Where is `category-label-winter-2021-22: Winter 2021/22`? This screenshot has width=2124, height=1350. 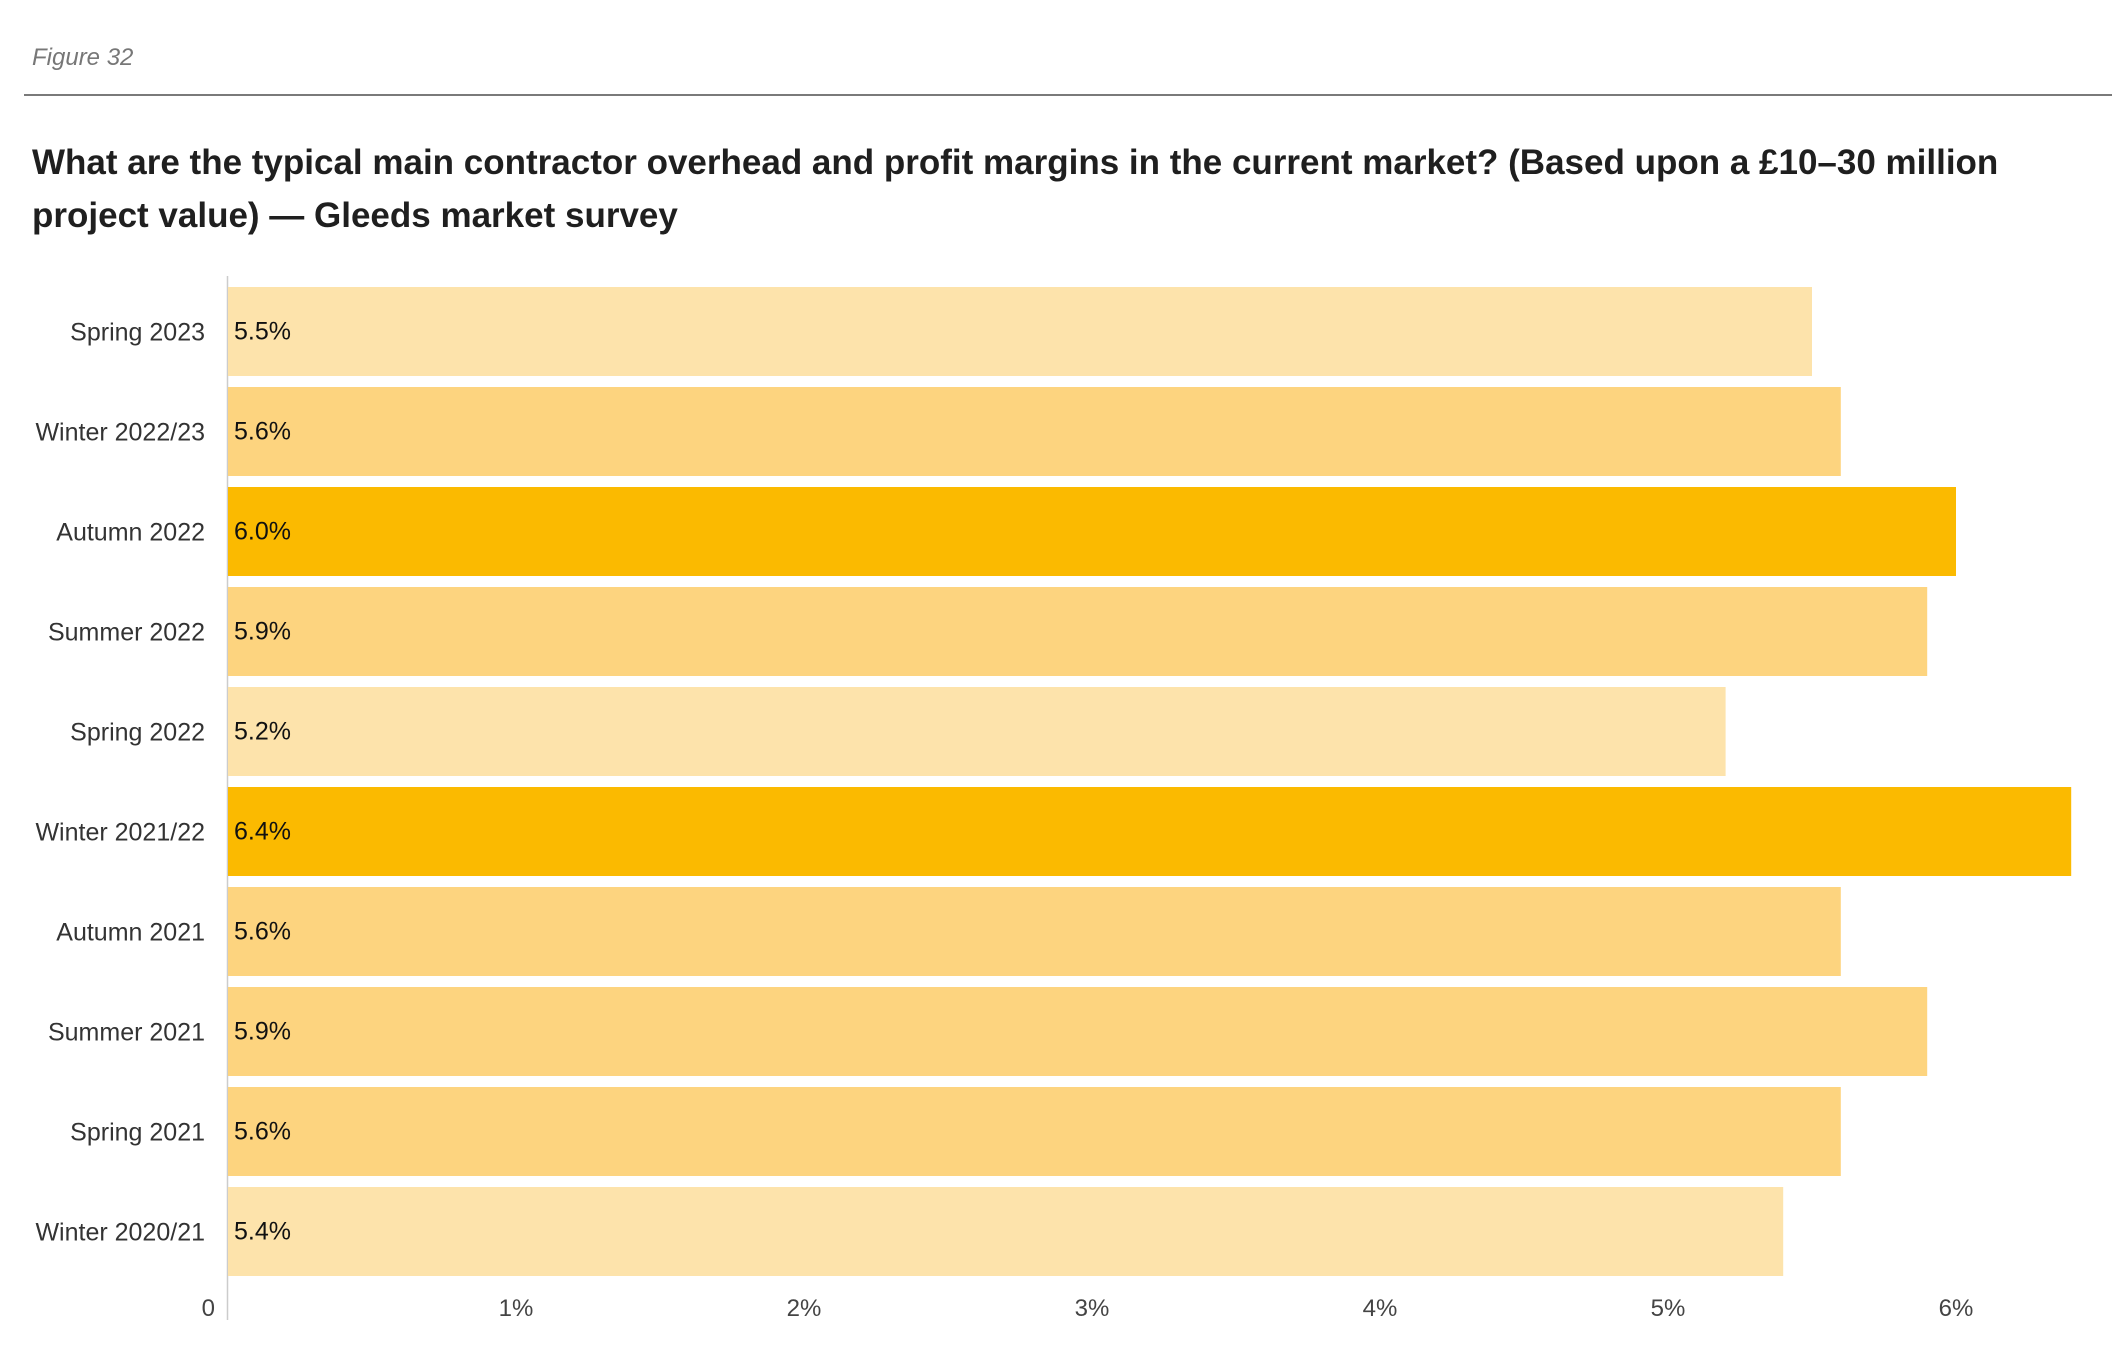 category-label-winter-2021-22: Winter 2021/22 is located at coordinates (120, 833).